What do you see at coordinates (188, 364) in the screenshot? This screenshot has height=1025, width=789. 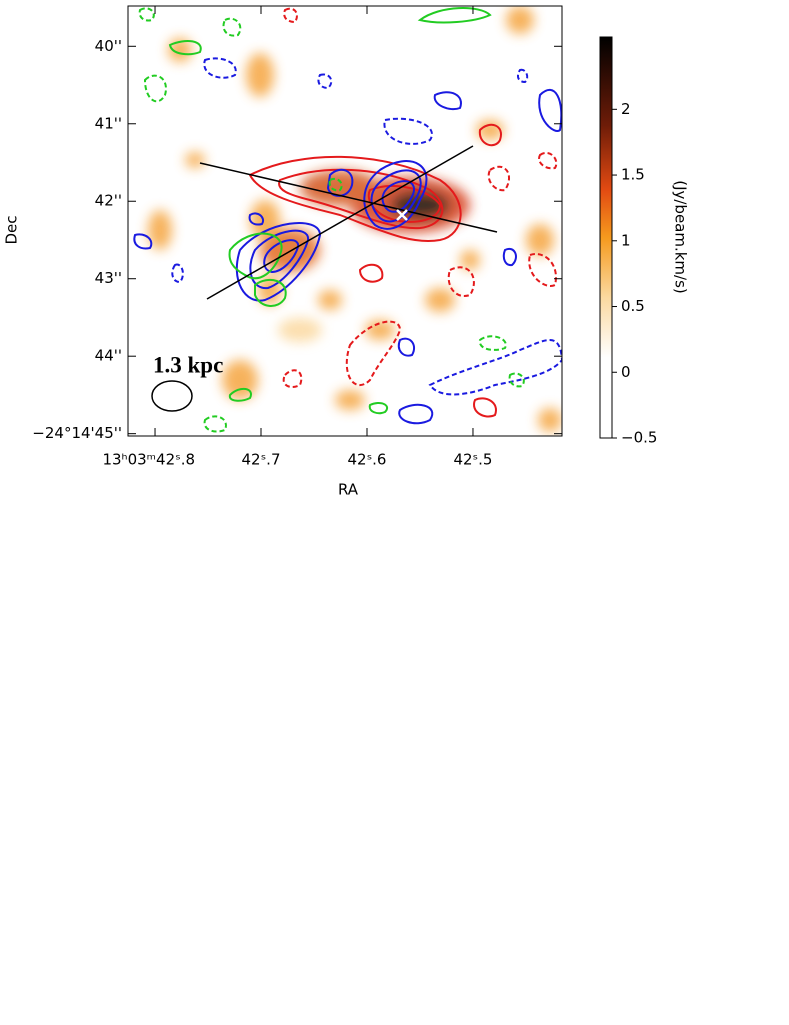 I see `scale-annotation: 1.3 kpc` at bounding box center [188, 364].